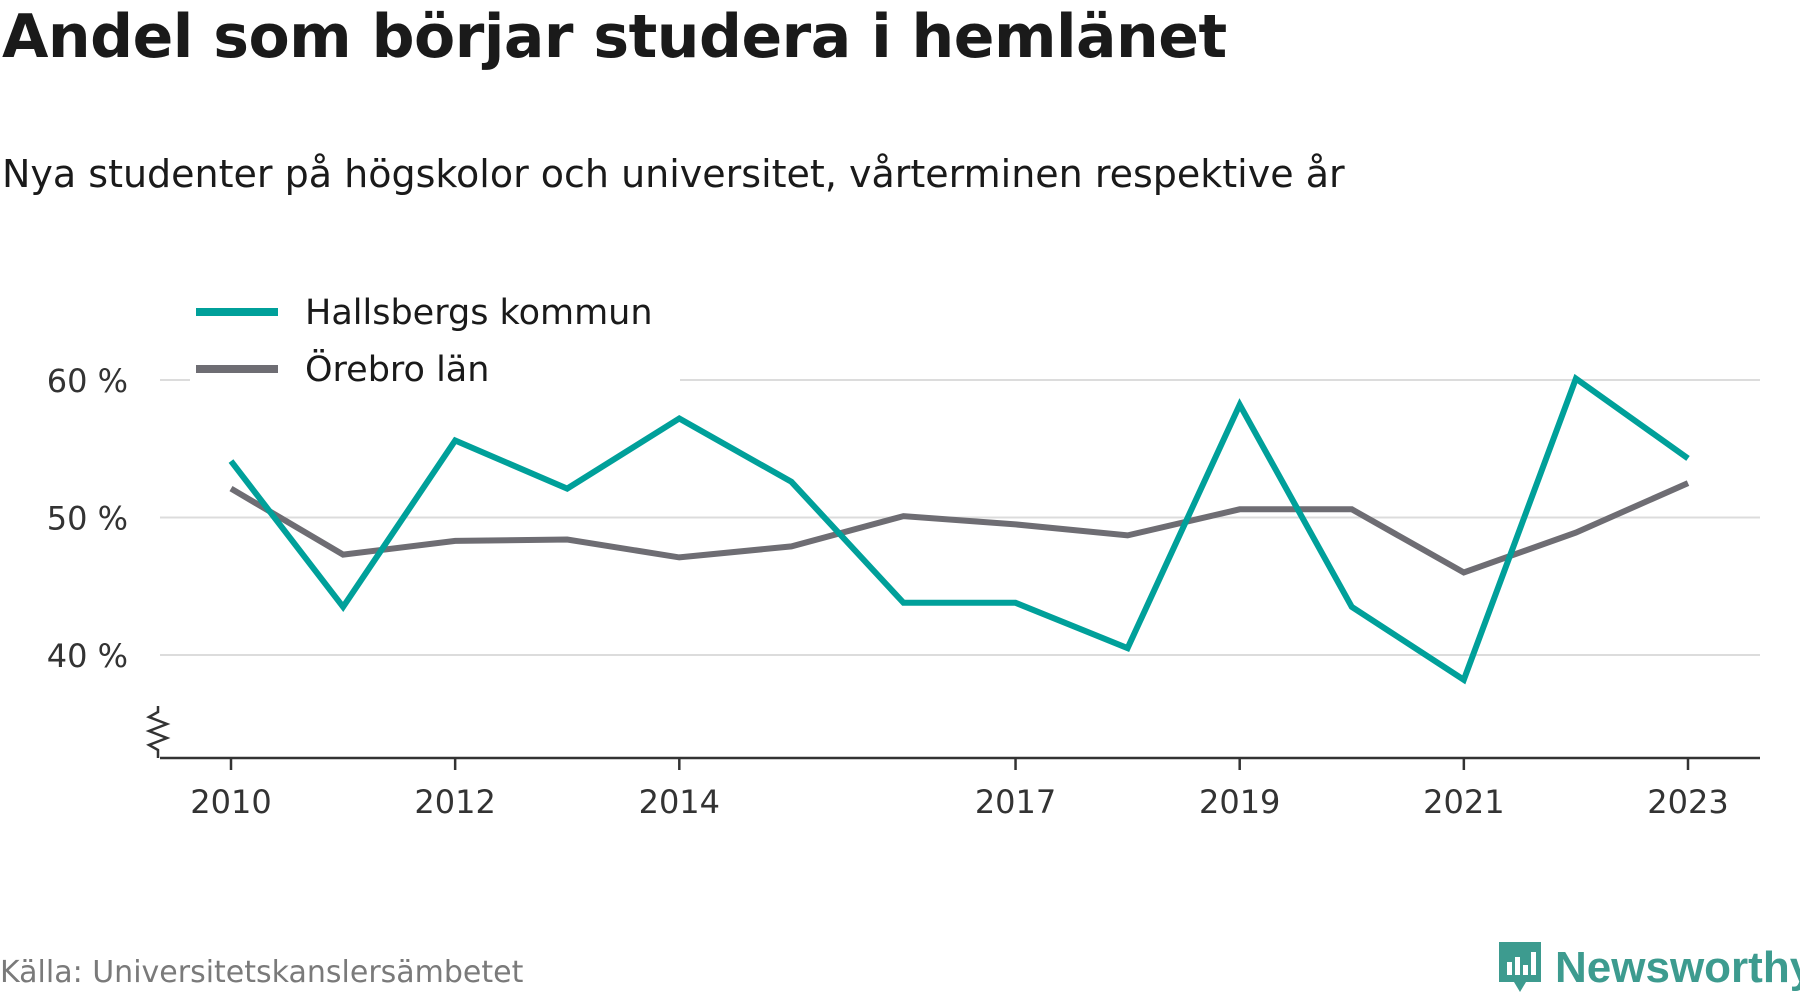 The image size is (1800, 1000). What do you see at coordinates (479, 313) in the screenshot?
I see `legend-label: Hallsbergs kommun` at bounding box center [479, 313].